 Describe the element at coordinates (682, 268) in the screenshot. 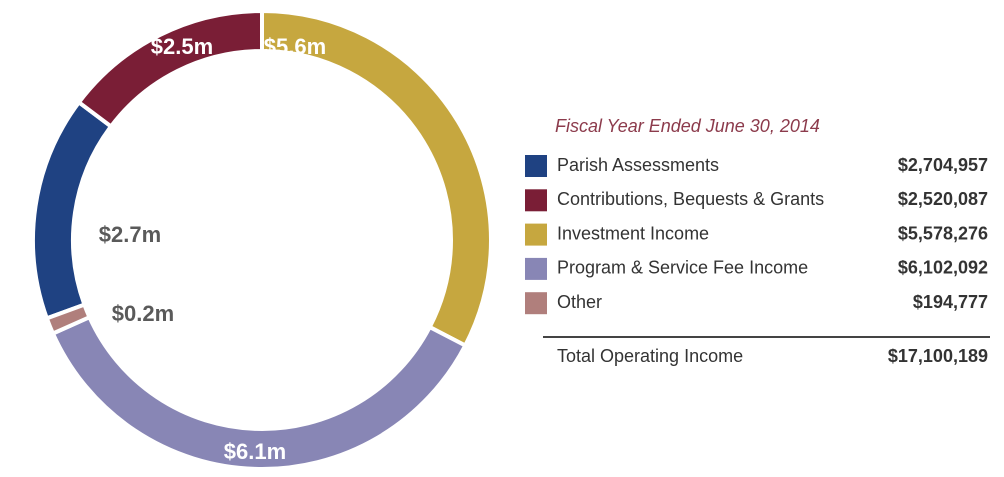

I see `legend-label: Program & Service Fee Income` at that location.